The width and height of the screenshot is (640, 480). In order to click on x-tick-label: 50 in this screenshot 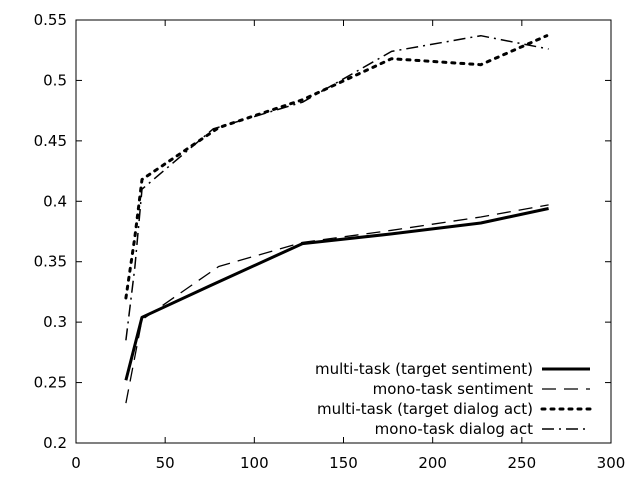, I will do `click(165, 463)`.